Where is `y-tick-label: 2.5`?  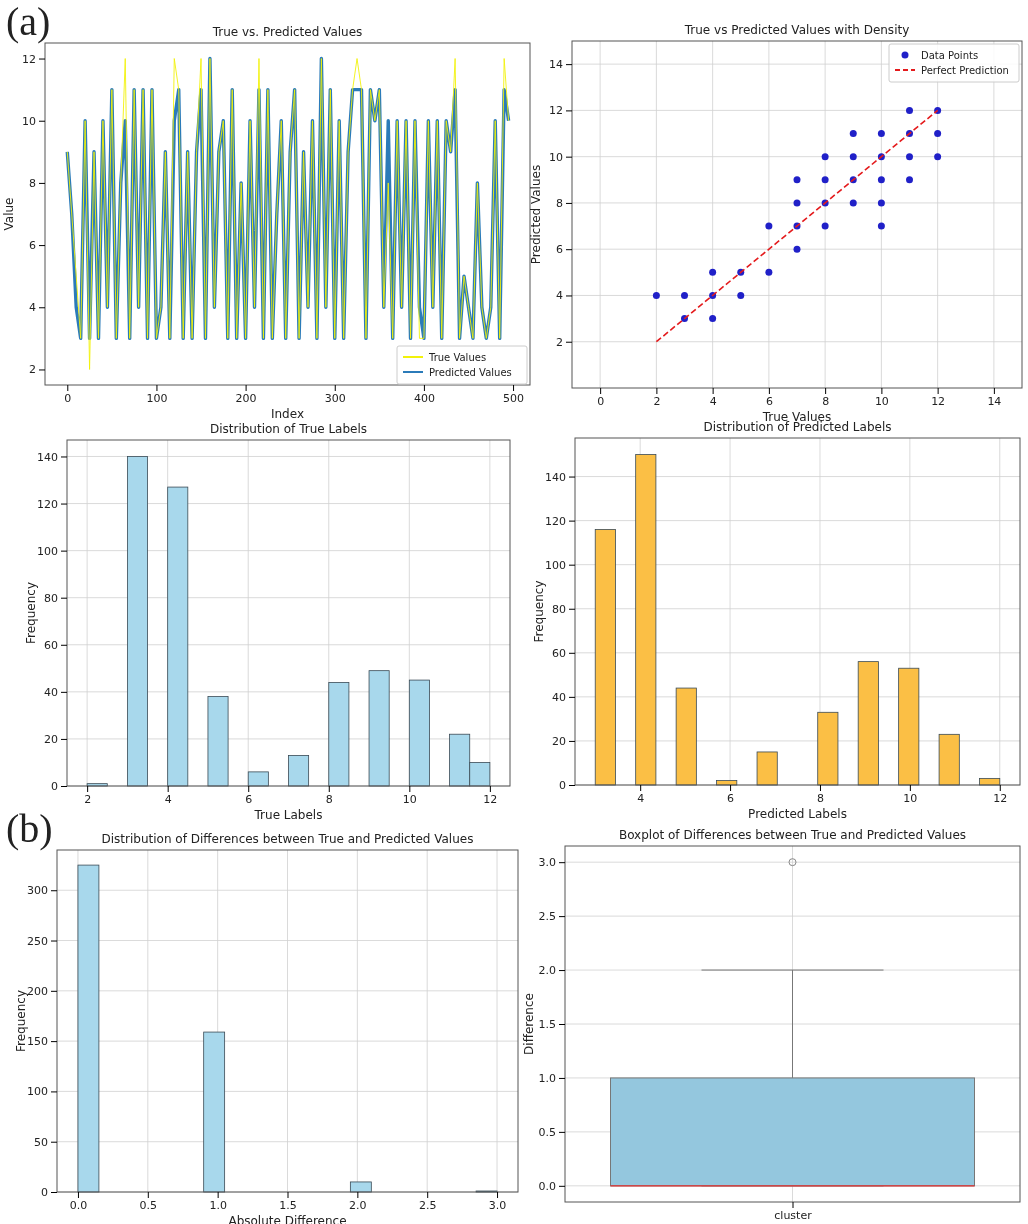 y-tick-label: 2.5 is located at coordinates (547, 917).